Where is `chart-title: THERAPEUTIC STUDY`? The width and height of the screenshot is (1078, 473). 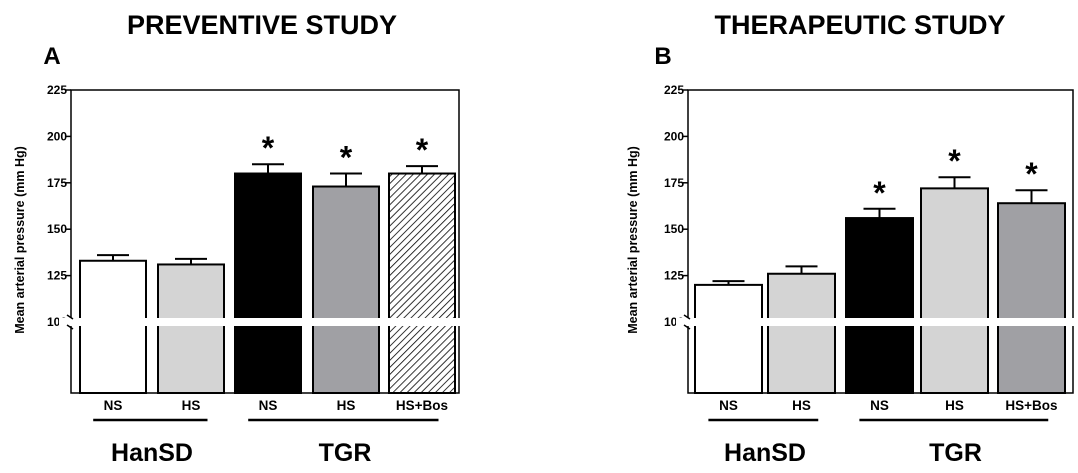
chart-title: THERAPEUTIC STUDY is located at coordinates (859, 25).